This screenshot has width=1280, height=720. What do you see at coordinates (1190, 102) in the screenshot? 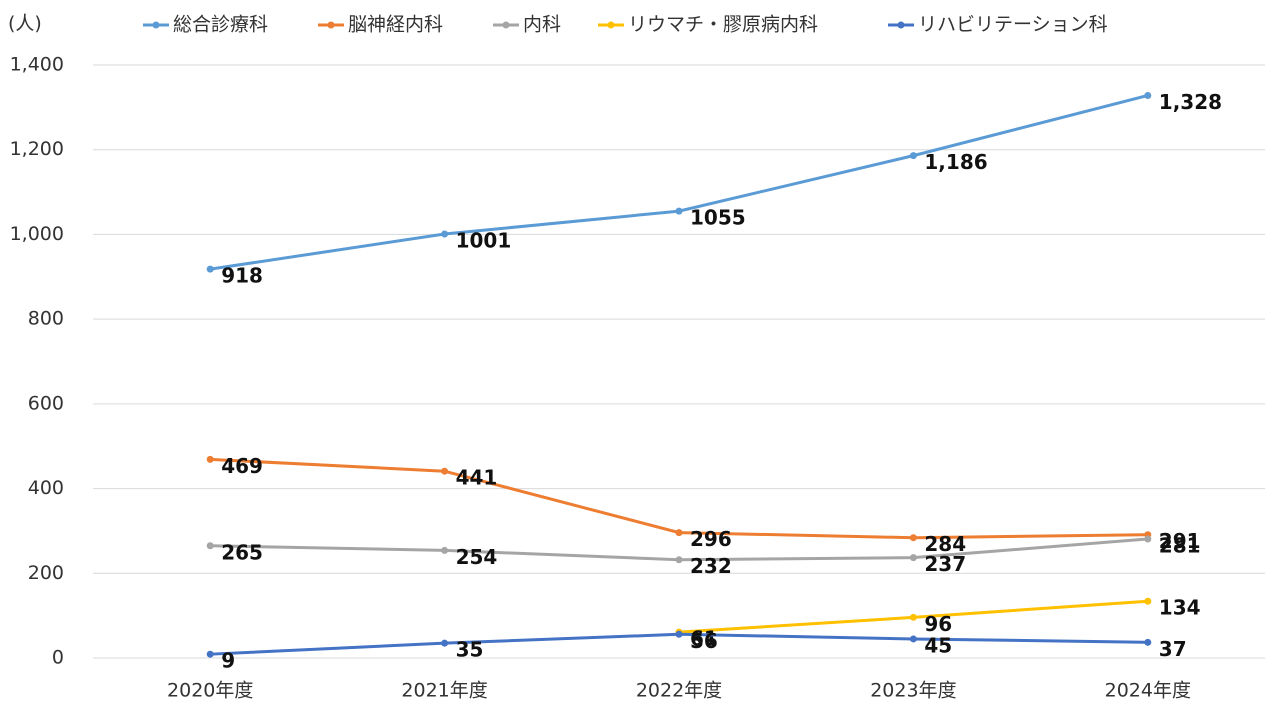
I see `data-label: 1,328` at bounding box center [1190, 102].